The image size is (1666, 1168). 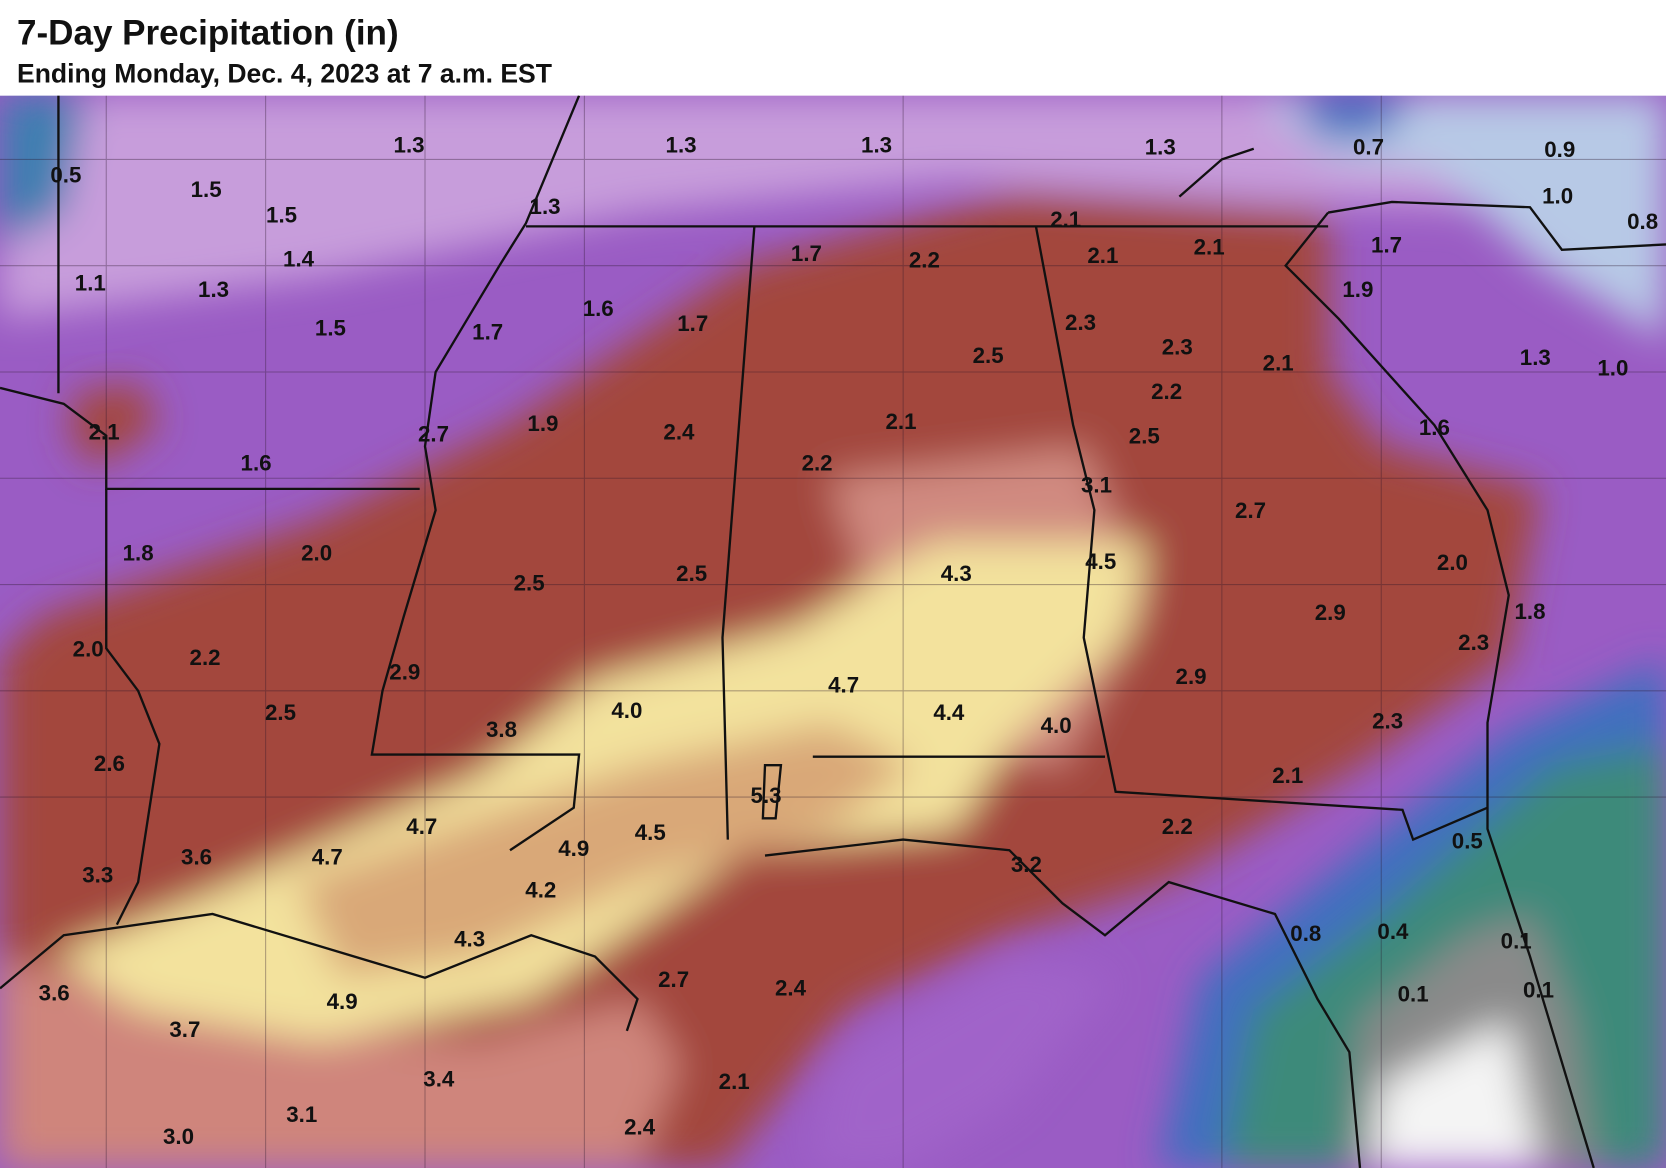 I want to click on precip-label: 3.8, so click(x=501, y=729).